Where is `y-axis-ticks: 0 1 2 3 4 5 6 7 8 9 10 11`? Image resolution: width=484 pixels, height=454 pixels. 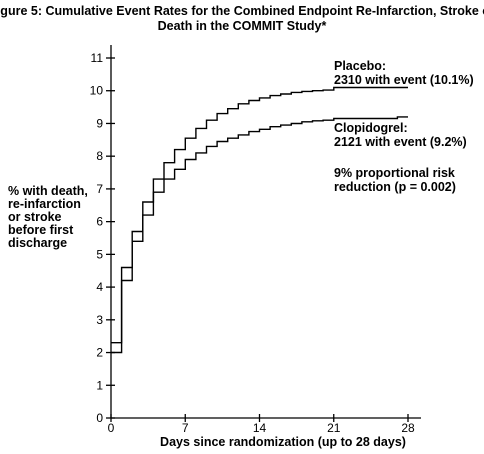
y-axis-ticks: 0 1 2 3 4 5 6 7 8 9 10 11 is located at coordinates (102, 238).